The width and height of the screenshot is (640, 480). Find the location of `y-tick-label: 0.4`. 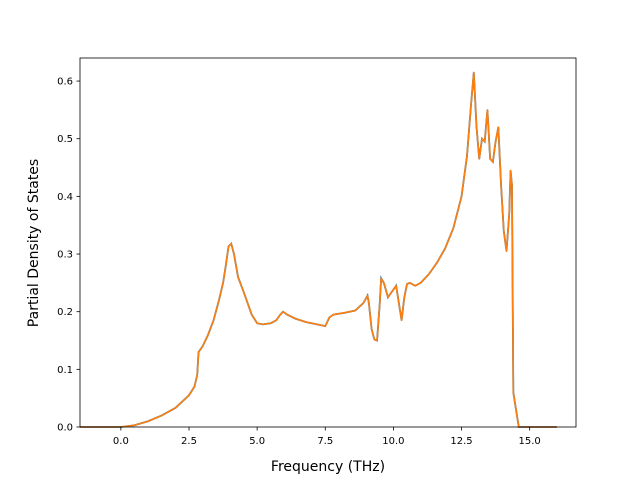

y-tick-label: 0.4 is located at coordinates (65, 197).